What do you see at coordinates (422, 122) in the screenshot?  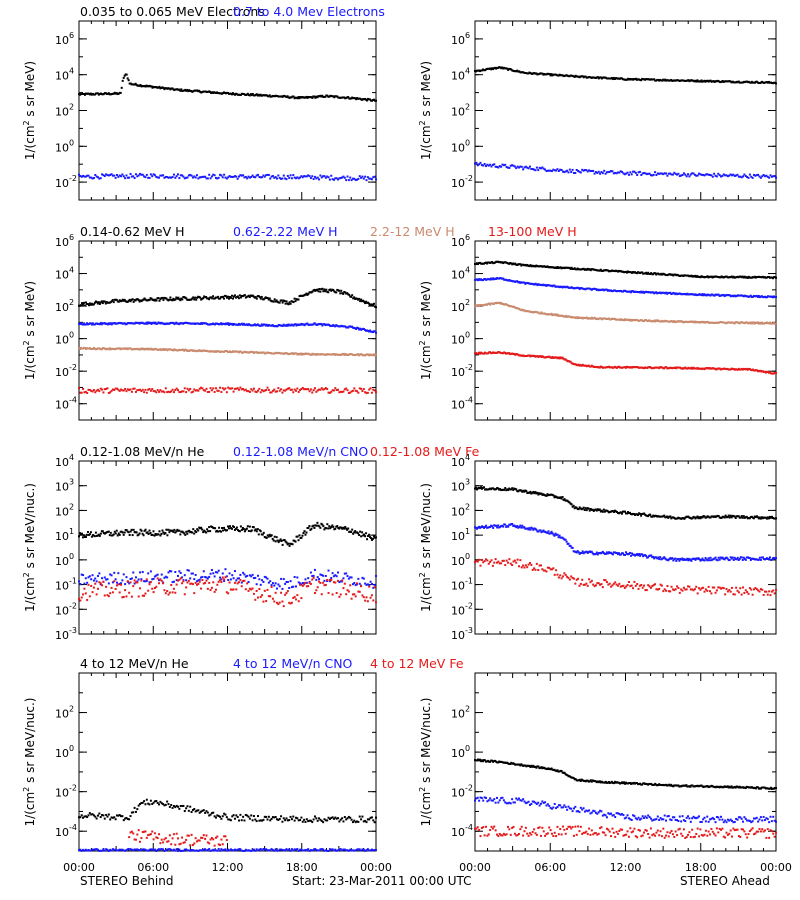 I see `y-axis-title-part: 2` at bounding box center [422, 122].